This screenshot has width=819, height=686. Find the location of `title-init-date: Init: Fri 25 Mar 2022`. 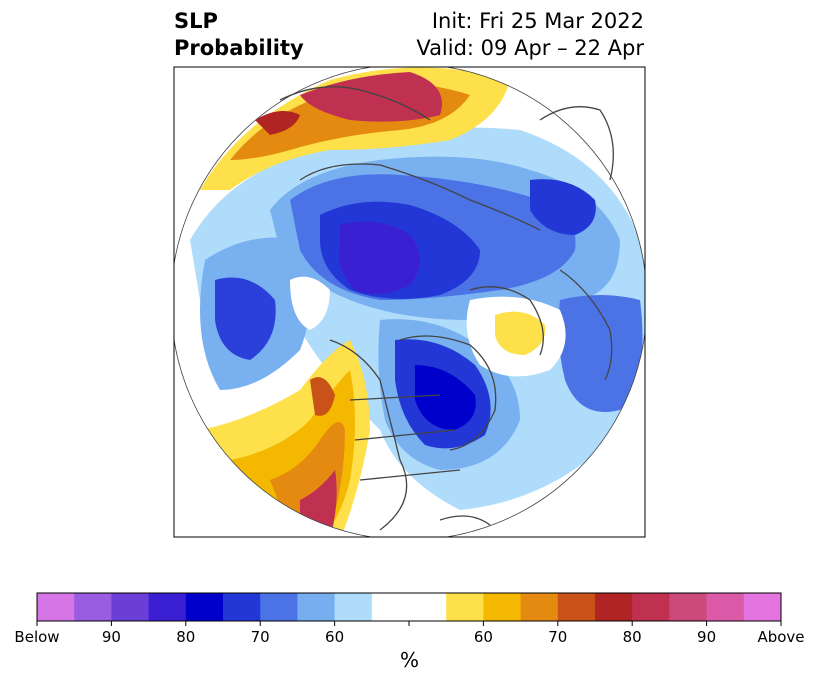

title-init-date: Init: Fri 25 Mar 2022 is located at coordinates (537, 21).